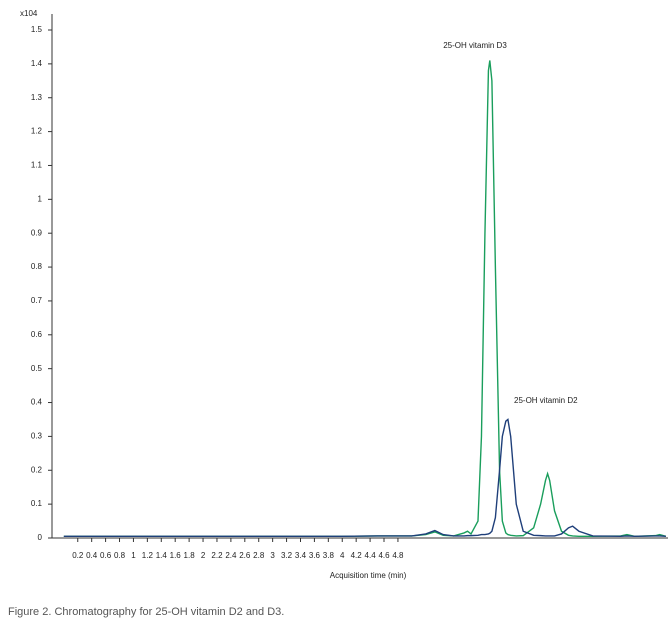 The height and width of the screenshot is (622, 668). Describe the element at coordinates (37, 469) in the screenshot. I see `y-tick-label: 0.2` at that location.